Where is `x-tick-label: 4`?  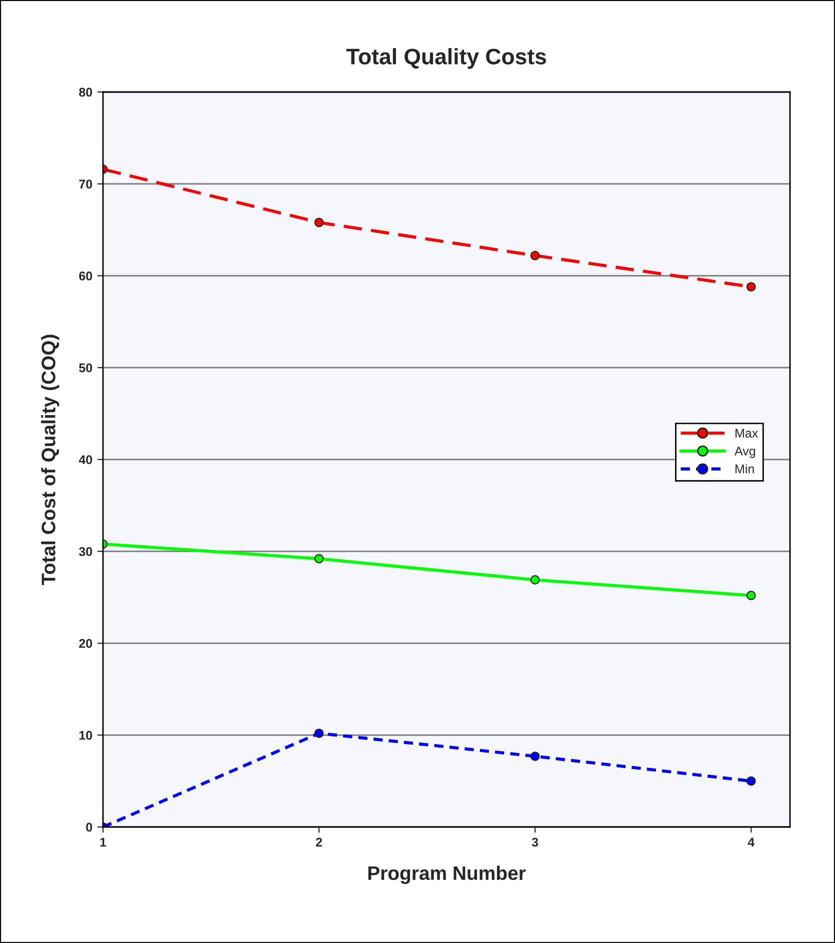
x-tick-label: 4 is located at coordinates (751, 842).